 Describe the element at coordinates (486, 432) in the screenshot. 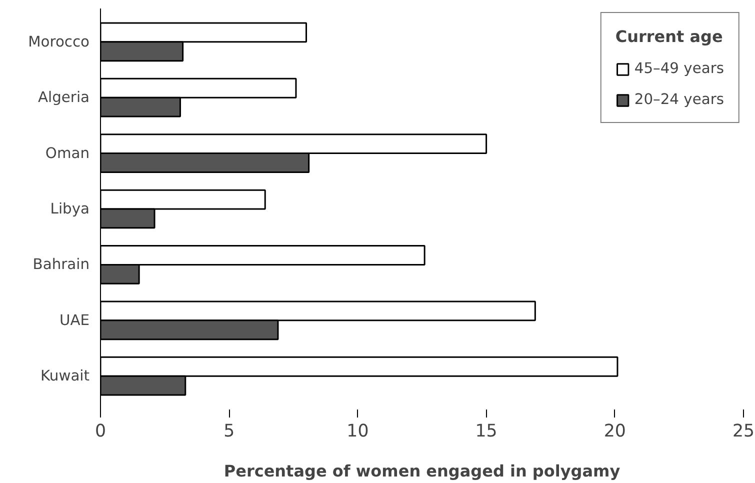

I see `x-tick-label: 15` at that location.